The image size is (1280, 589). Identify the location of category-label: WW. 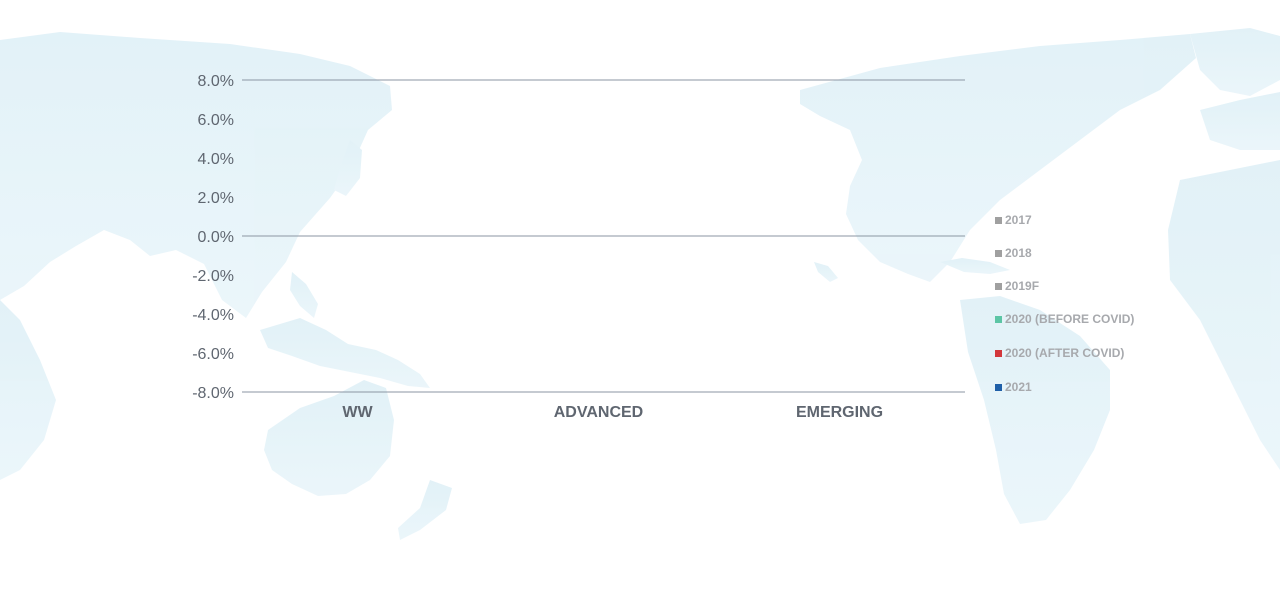
(357, 412).